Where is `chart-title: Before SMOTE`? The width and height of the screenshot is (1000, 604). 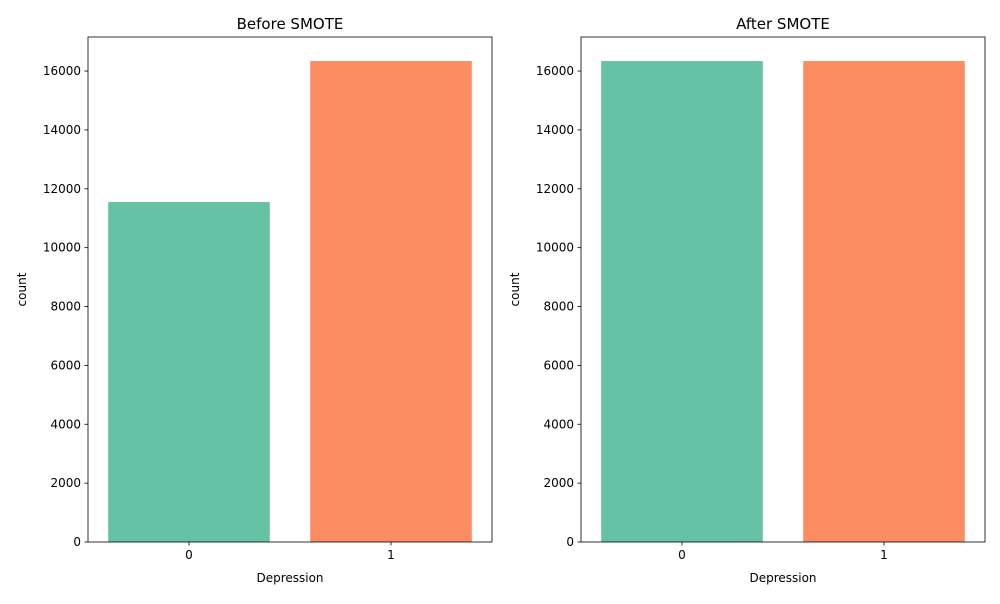
chart-title: Before SMOTE is located at coordinates (290, 24).